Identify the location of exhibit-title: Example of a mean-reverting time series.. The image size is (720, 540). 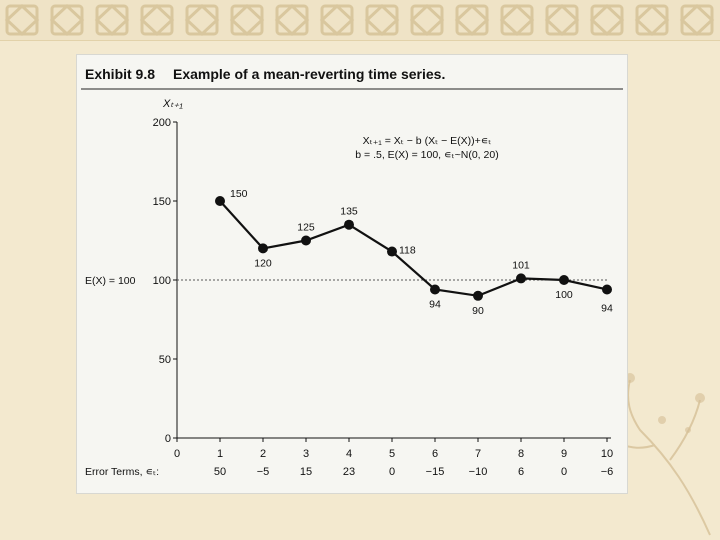
(309, 74).